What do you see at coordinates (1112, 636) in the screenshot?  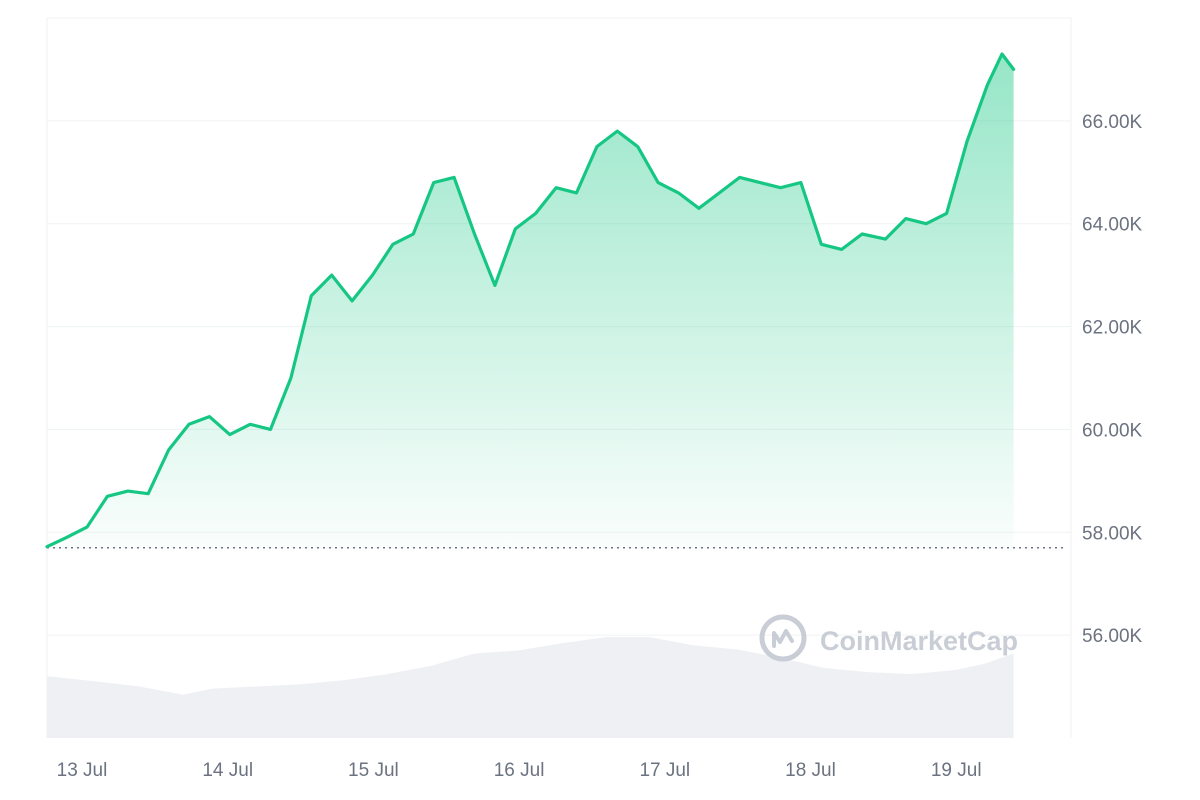 I see `y-tick-label: 56.00K` at bounding box center [1112, 636].